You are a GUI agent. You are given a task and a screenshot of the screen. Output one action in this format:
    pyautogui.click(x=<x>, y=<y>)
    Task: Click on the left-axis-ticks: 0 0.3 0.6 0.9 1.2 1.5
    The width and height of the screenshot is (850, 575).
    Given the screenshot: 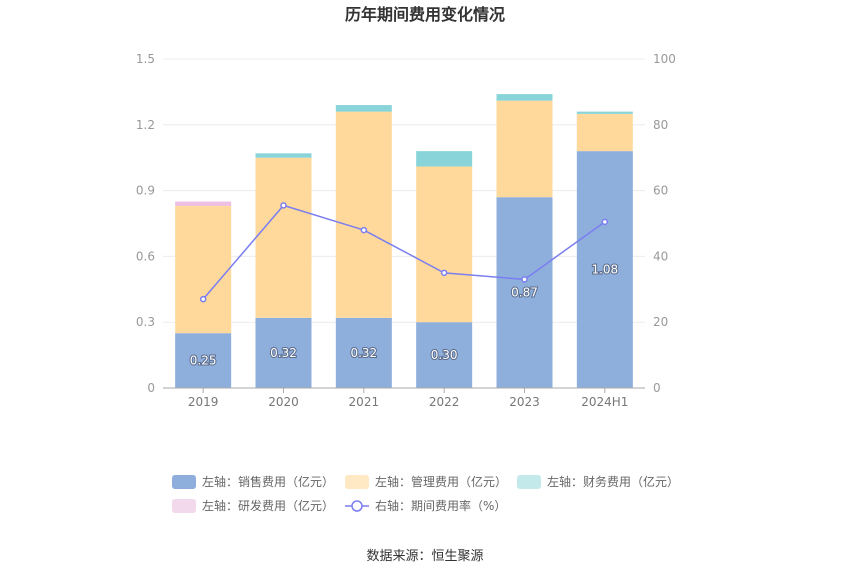 What is the action you would take?
    pyautogui.click(x=145, y=223)
    